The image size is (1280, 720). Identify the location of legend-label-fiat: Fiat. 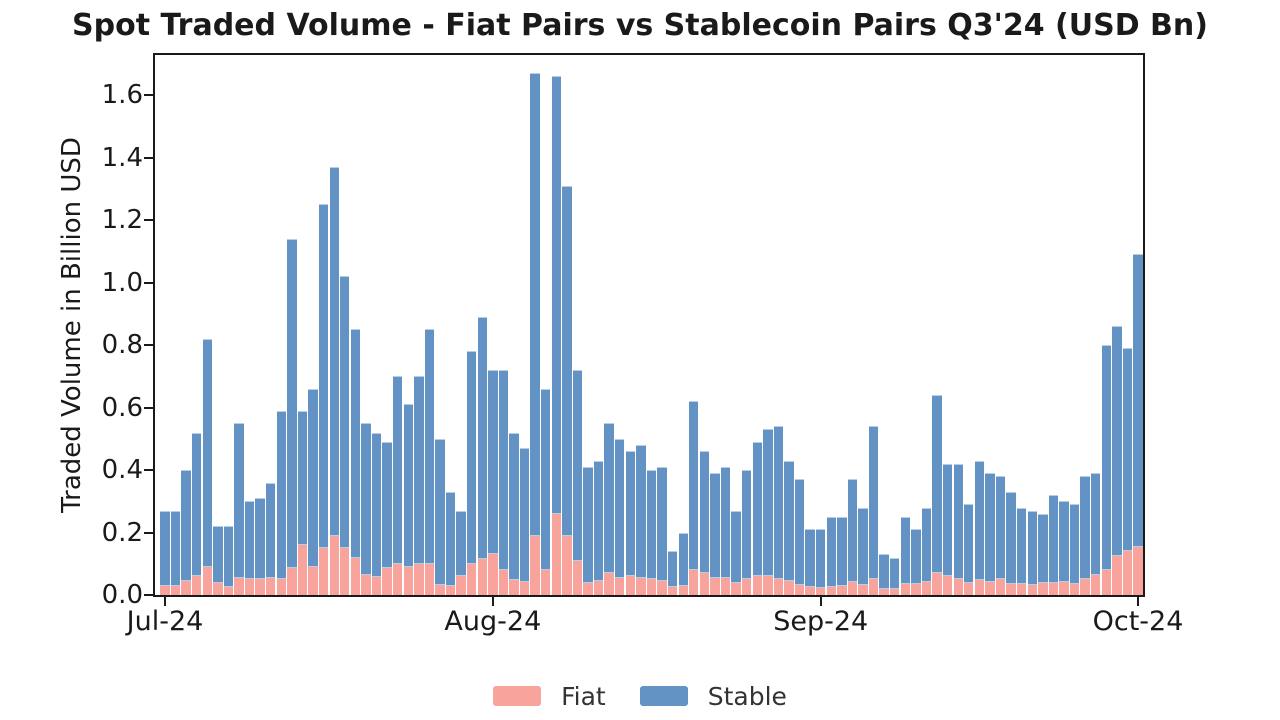
(583, 696).